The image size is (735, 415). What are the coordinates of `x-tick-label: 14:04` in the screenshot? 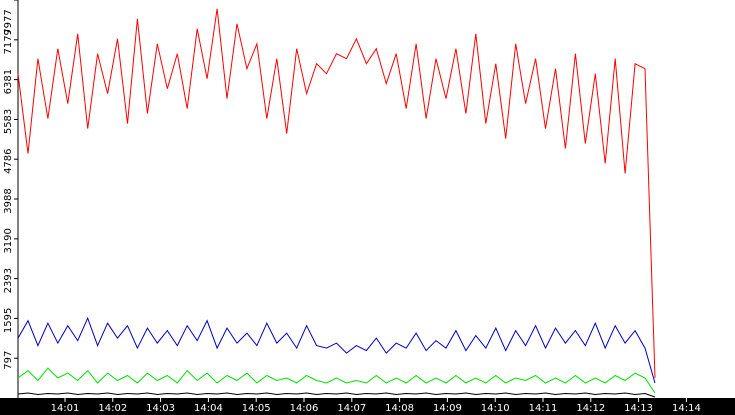 It's located at (208, 408).